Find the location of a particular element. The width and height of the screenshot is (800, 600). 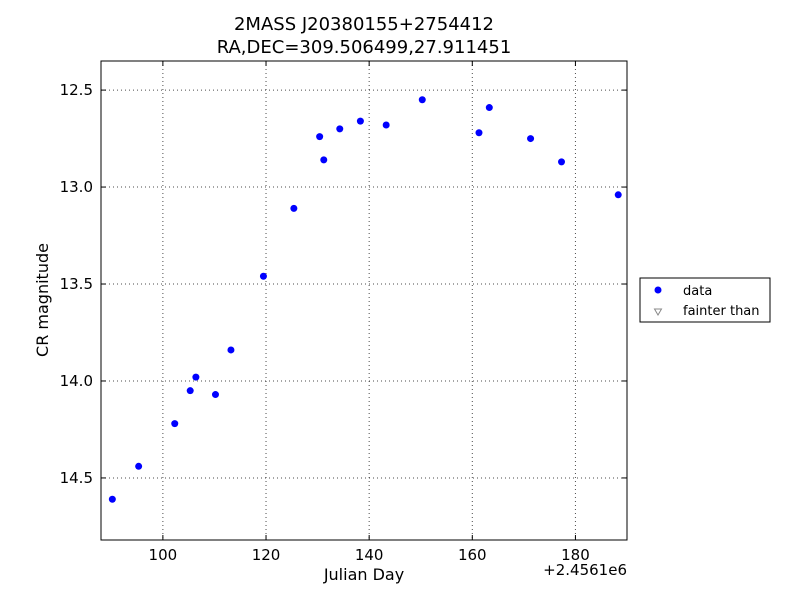

x-axis-label: Julian Day is located at coordinates (363, 574).